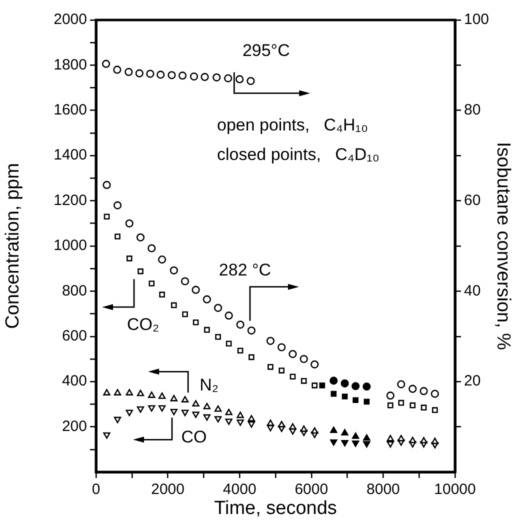 The height and width of the screenshot is (522, 516). I want to click on y2-tick-label: 60, so click(472, 200).